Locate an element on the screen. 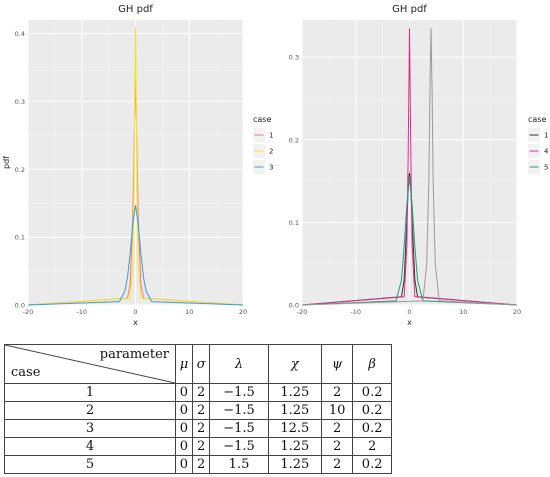 The image size is (550, 477). table-row: 5 0 2 1.5 1.25 2 0.2 is located at coordinates (198, 464).